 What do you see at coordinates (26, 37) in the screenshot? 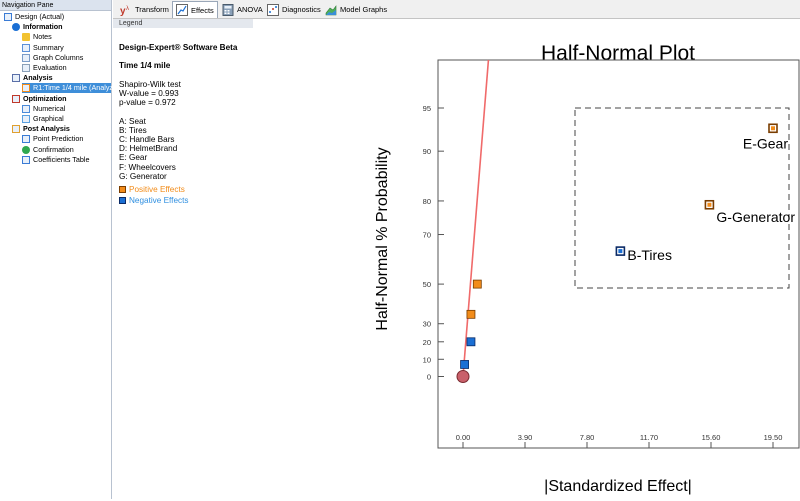
I see `folder-icon` at bounding box center [26, 37].